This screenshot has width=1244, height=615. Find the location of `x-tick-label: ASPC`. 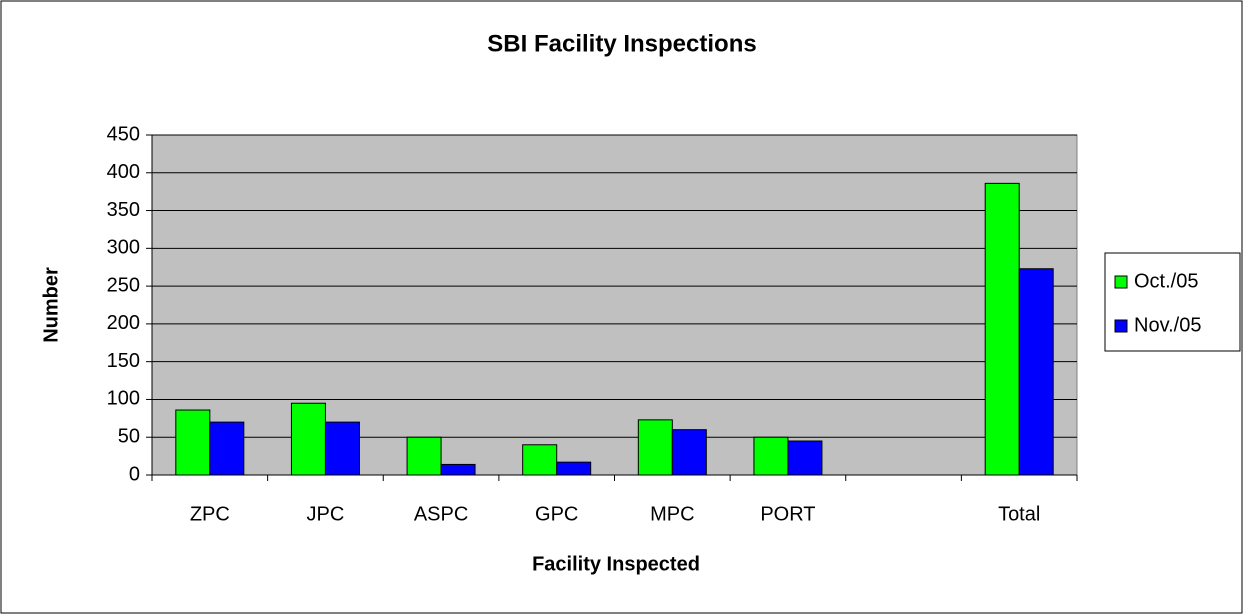

x-tick-label: ASPC is located at coordinates (441, 514).